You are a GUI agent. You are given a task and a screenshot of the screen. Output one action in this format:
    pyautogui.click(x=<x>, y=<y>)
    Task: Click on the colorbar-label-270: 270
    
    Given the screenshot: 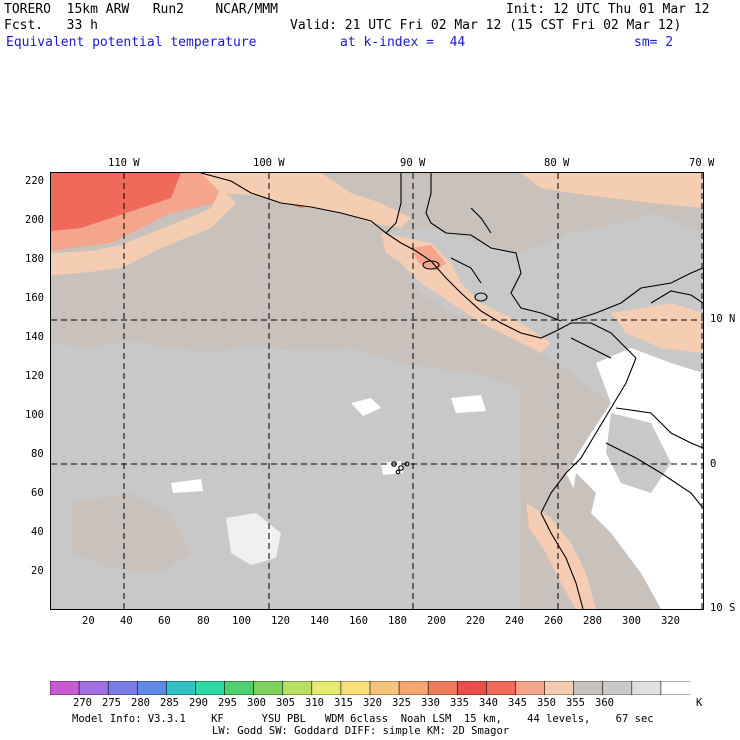 What is the action you would take?
    pyautogui.click(x=82, y=703)
    